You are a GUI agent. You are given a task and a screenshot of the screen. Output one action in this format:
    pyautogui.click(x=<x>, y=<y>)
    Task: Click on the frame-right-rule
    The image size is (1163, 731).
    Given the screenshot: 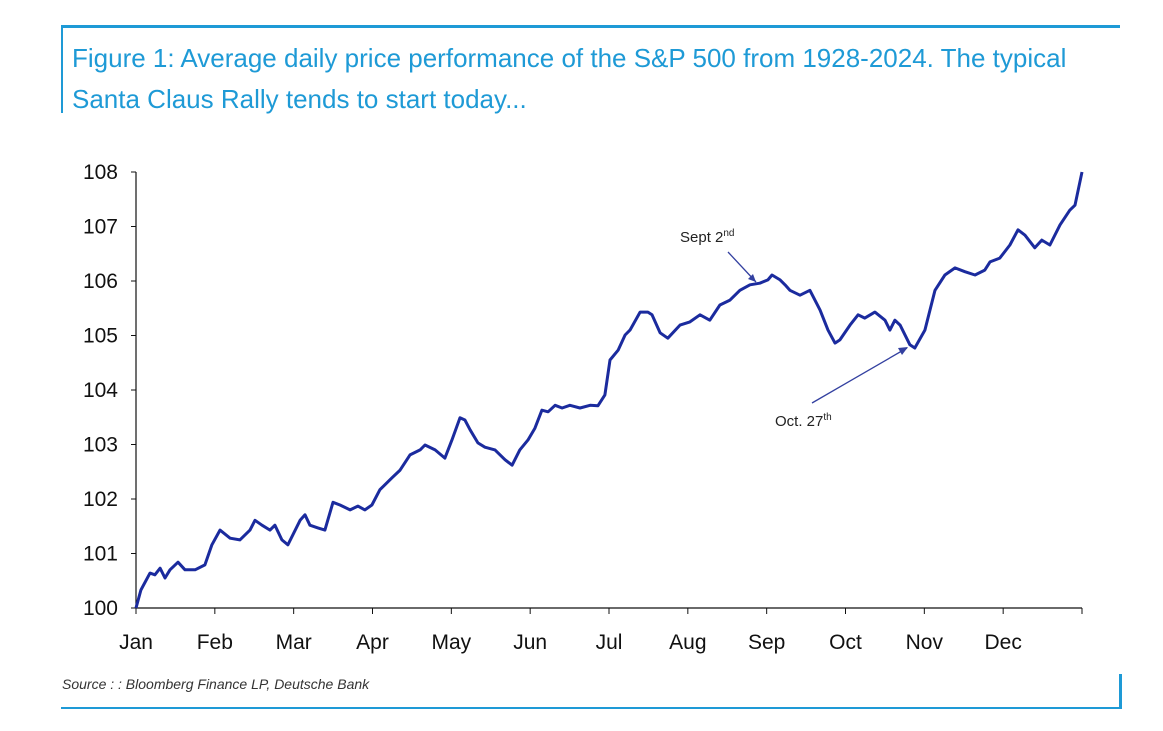 What is the action you would take?
    pyautogui.click(x=1120, y=691)
    